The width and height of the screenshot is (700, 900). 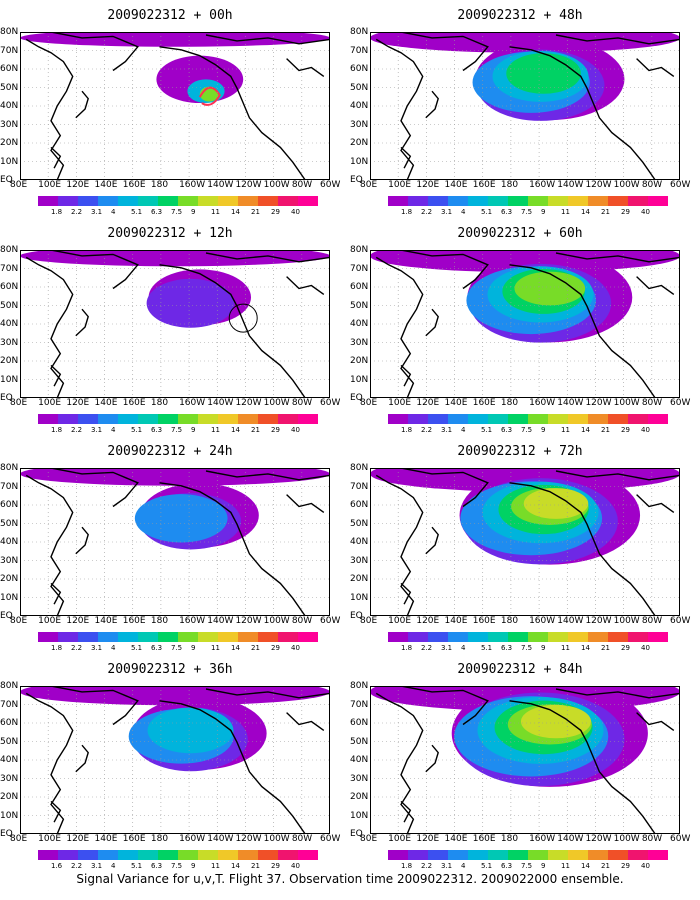 I want to click on colorbar-label: 9, so click(x=193, y=866).